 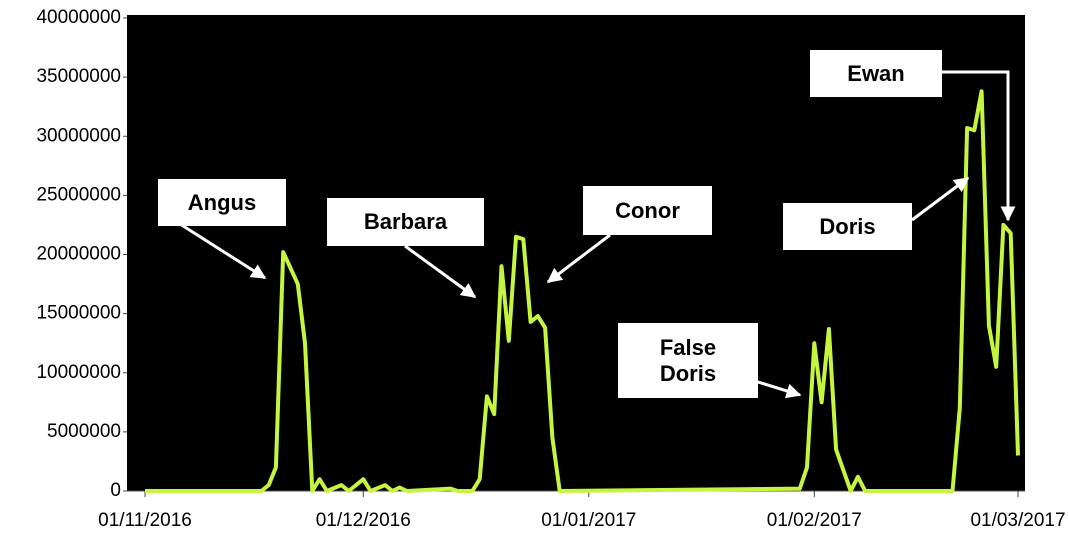 I want to click on y-tick-label: 0, so click(x=115, y=490).